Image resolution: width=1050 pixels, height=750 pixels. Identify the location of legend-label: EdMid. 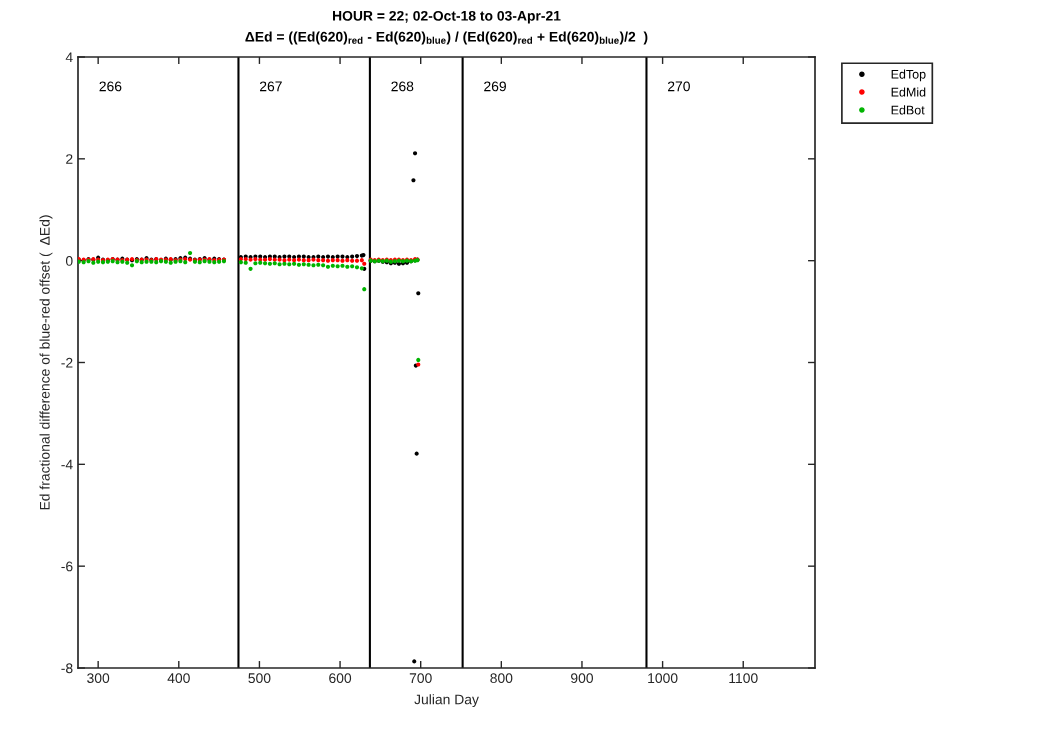
(908, 92).